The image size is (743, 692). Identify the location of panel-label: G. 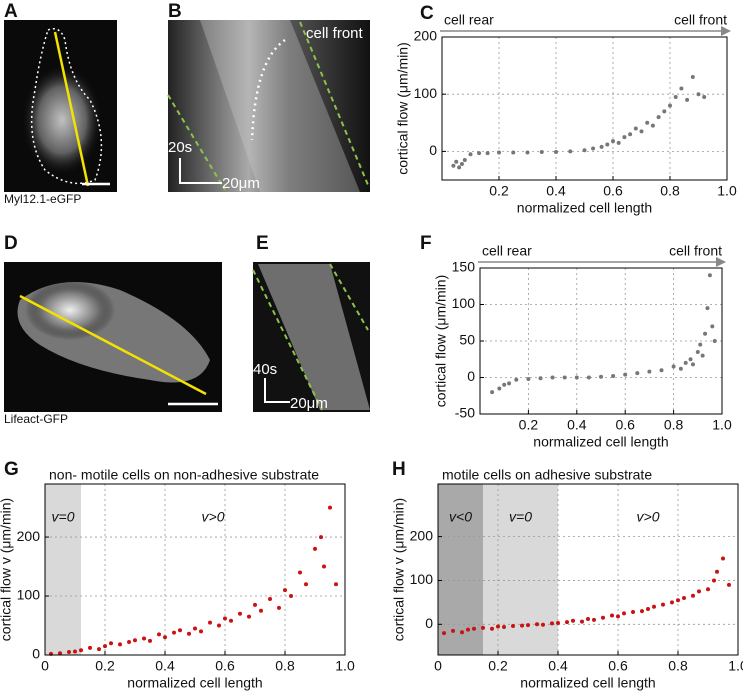
(11, 469).